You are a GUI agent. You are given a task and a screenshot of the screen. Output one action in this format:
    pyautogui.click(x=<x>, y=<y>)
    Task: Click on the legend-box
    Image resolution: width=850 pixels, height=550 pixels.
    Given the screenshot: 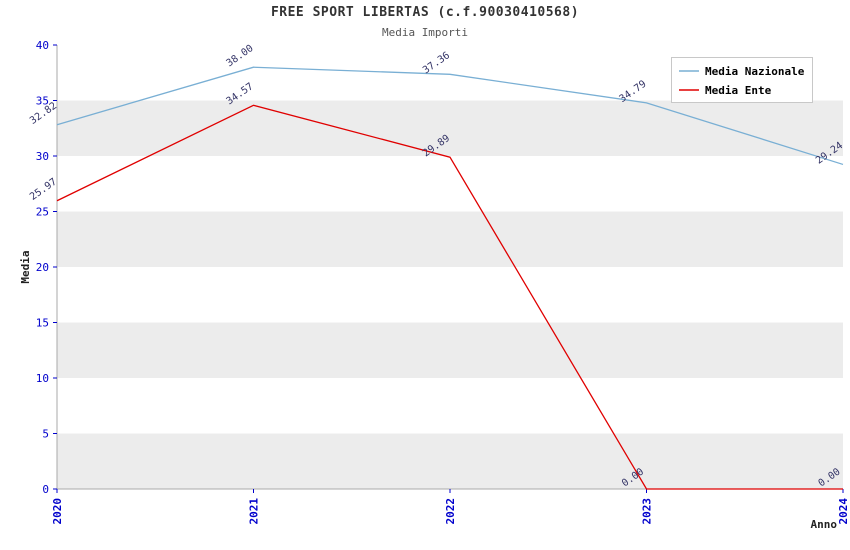 What is the action you would take?
    pyautogui.click(x=742, y=80)
    